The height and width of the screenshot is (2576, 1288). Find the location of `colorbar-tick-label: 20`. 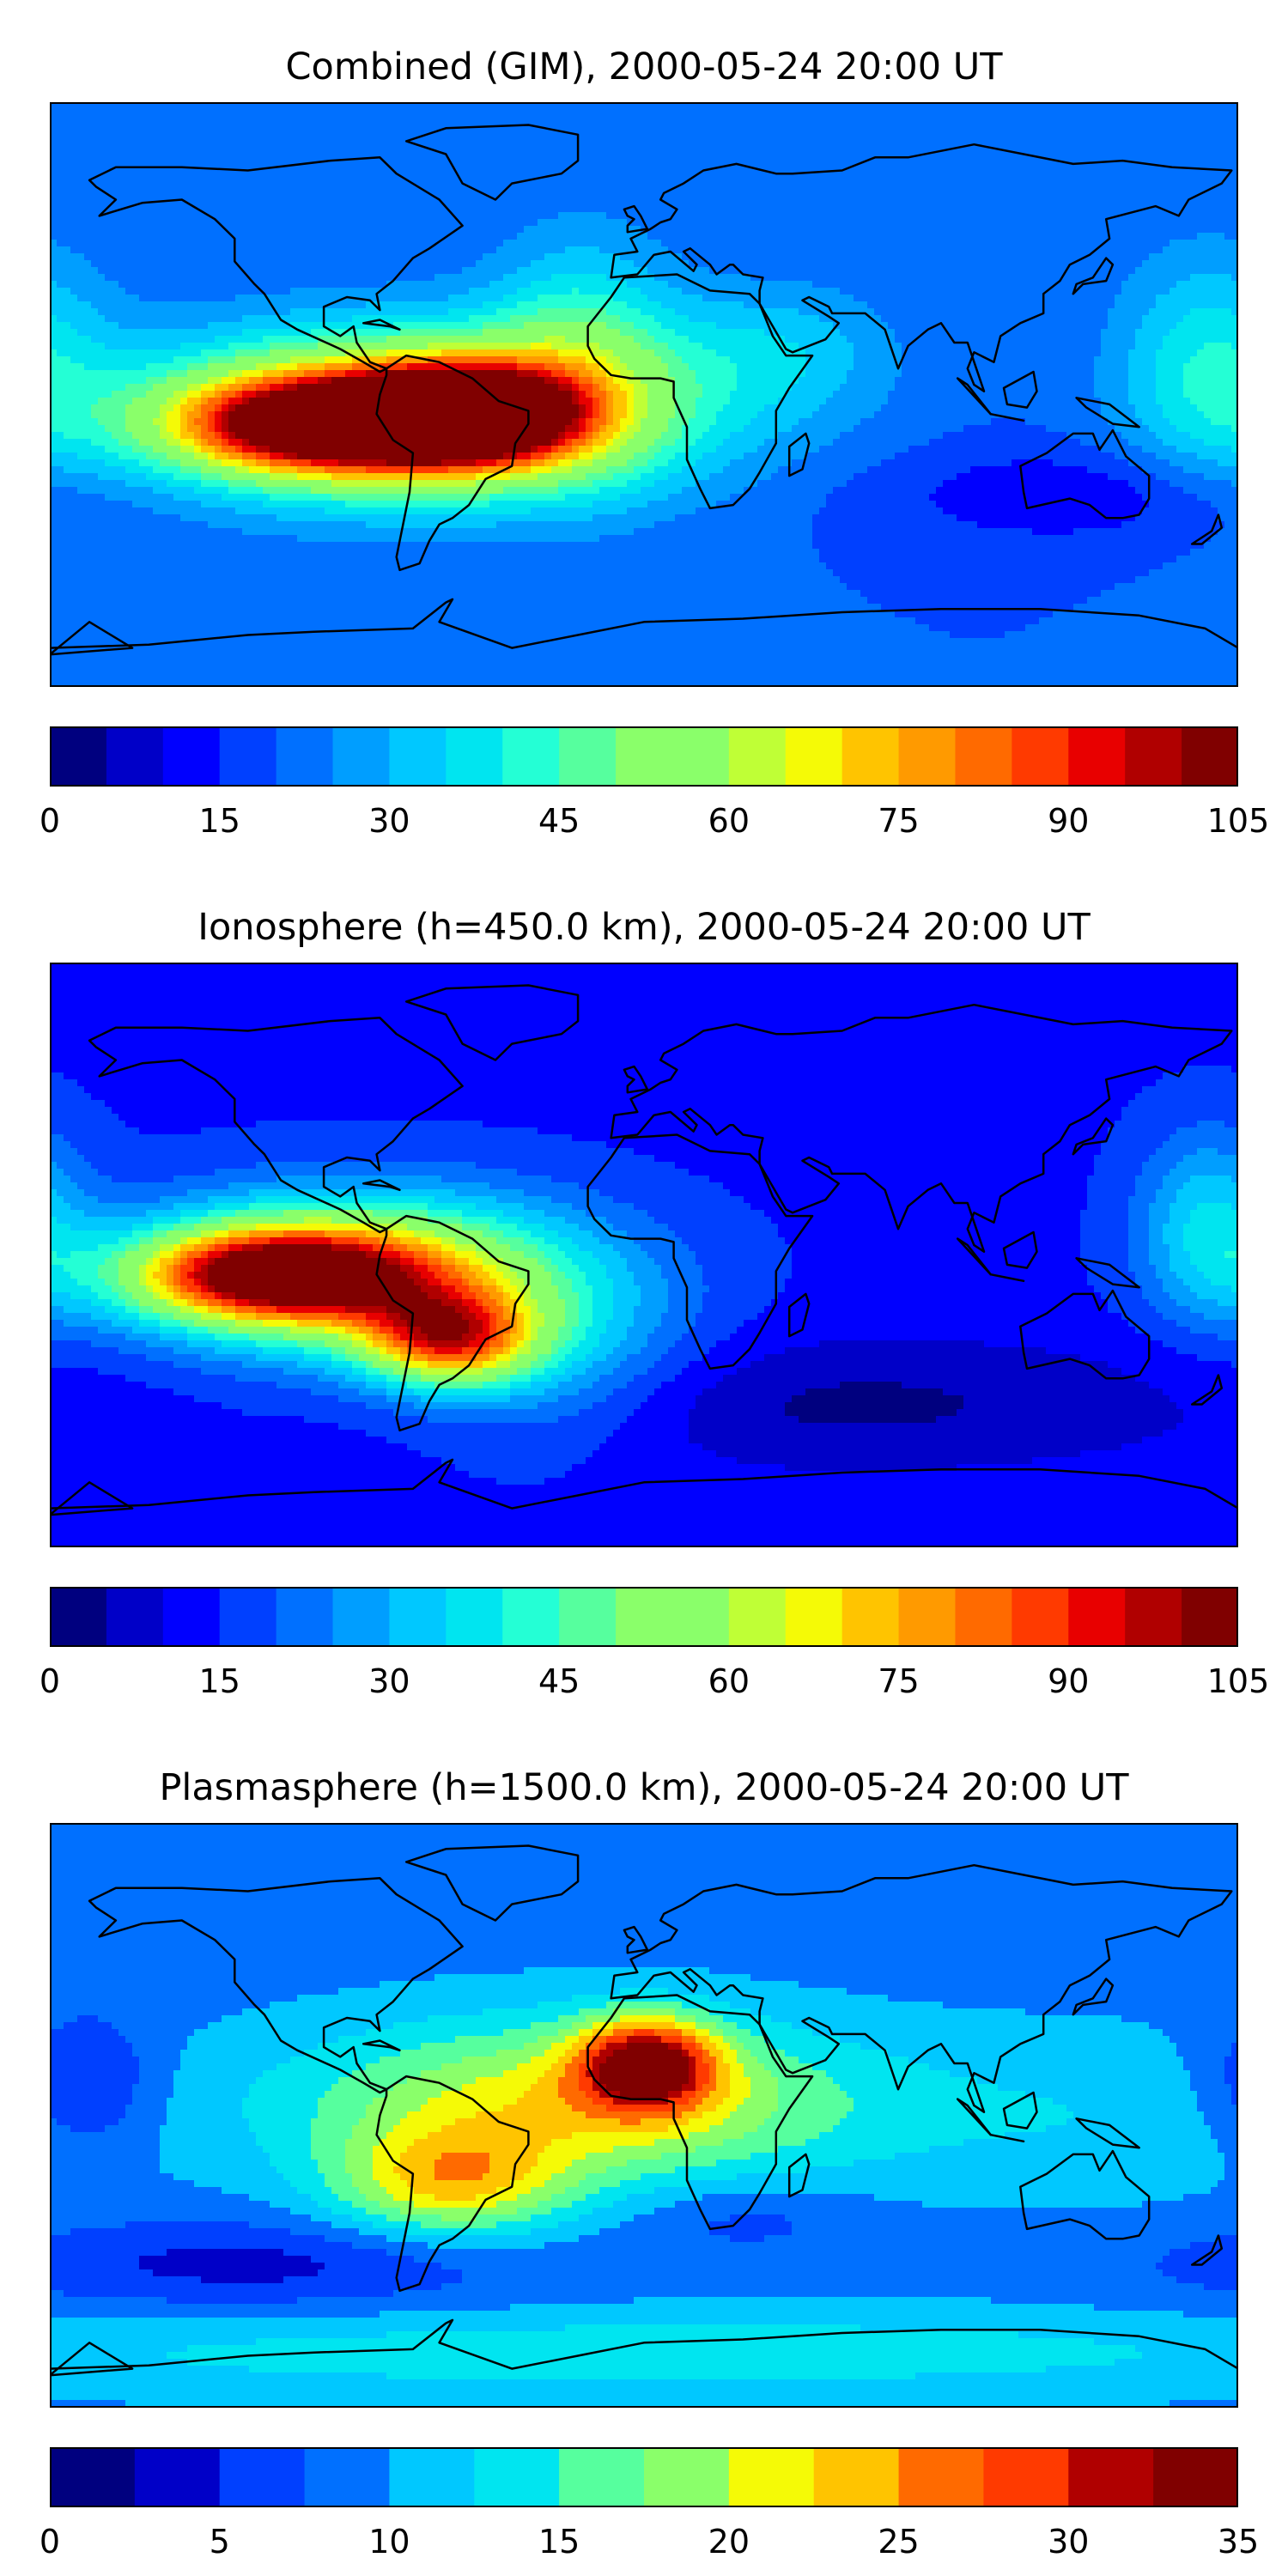

colorbar-tick-label: 20 is located at coordinates (729, 2542).